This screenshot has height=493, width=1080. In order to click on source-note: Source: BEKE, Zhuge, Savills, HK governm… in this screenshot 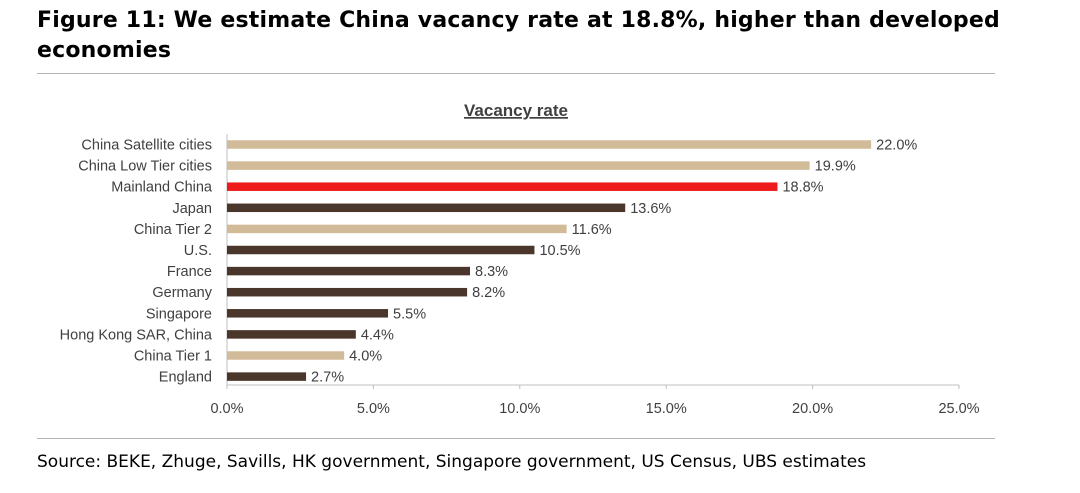, I will do `click(452, 462)`.